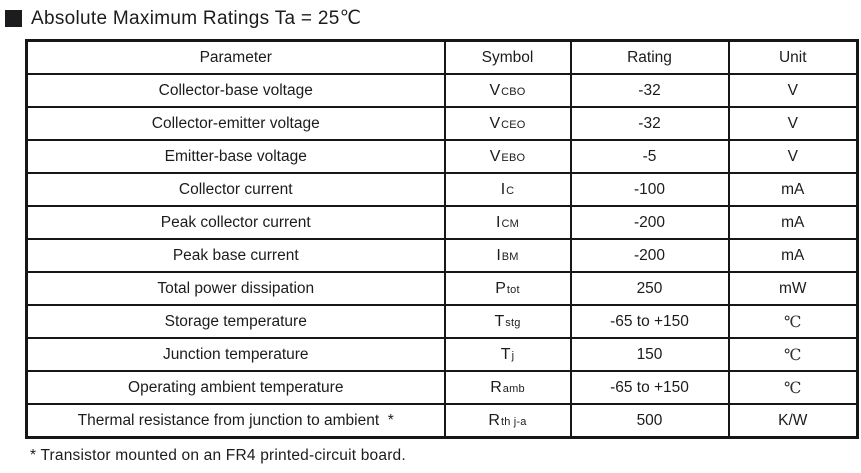 The height and width of the screenshot is (473, 861). I want to click on cell-parameter: Total power dissipation, so click(235, 288).